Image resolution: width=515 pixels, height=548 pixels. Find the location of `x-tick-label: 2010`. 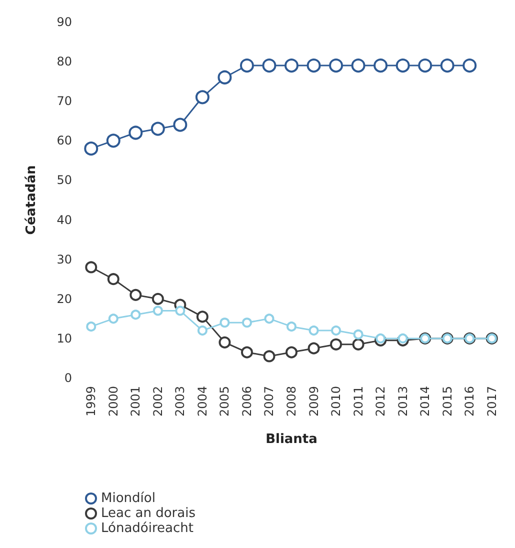

x-tick-label: 2010 is located at coordinates (336, 401).